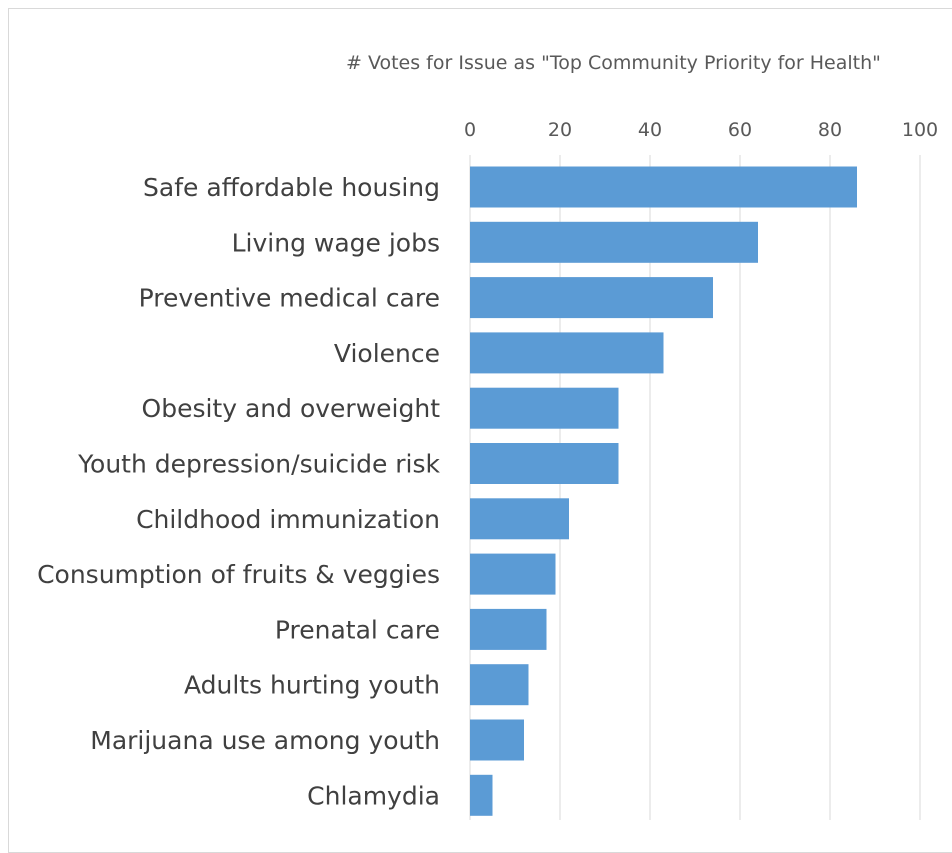 This screenshot has width=952, height=853. What do you see at coordinates (238, 574) in the screenshot?
I see `category-label: Consumption of fruits & veggies` at bounding box center [238, 574].